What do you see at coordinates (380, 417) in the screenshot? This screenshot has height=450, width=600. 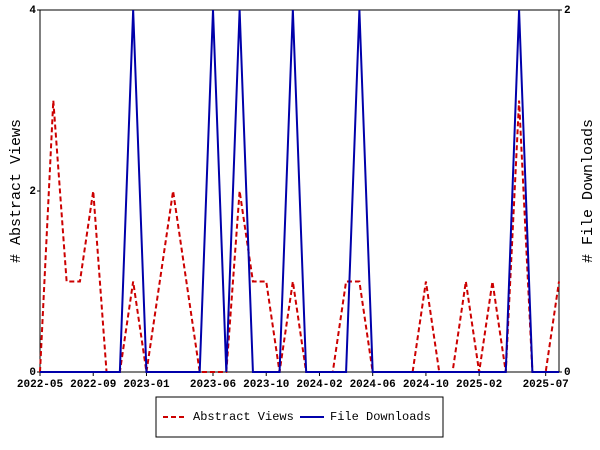 I see `legend-label: File Downloads` at bounding box center [380, 417].